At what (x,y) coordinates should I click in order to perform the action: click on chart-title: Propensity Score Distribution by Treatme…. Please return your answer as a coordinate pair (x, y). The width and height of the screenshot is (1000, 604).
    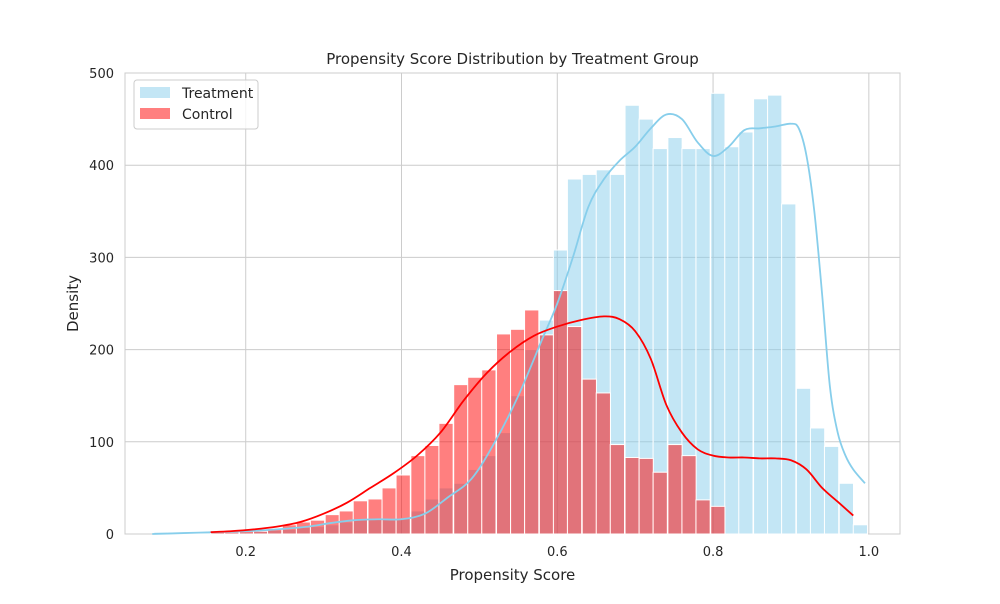
    Looking at the image, I should click on (512, 59).